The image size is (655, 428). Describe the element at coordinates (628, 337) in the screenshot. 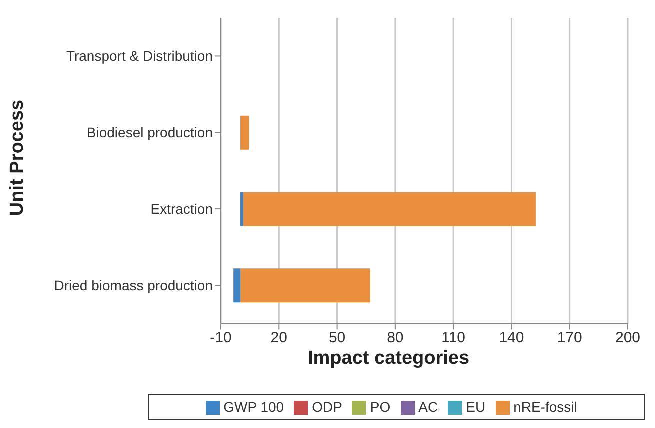

I see `x-tick-label: 200` at that location.